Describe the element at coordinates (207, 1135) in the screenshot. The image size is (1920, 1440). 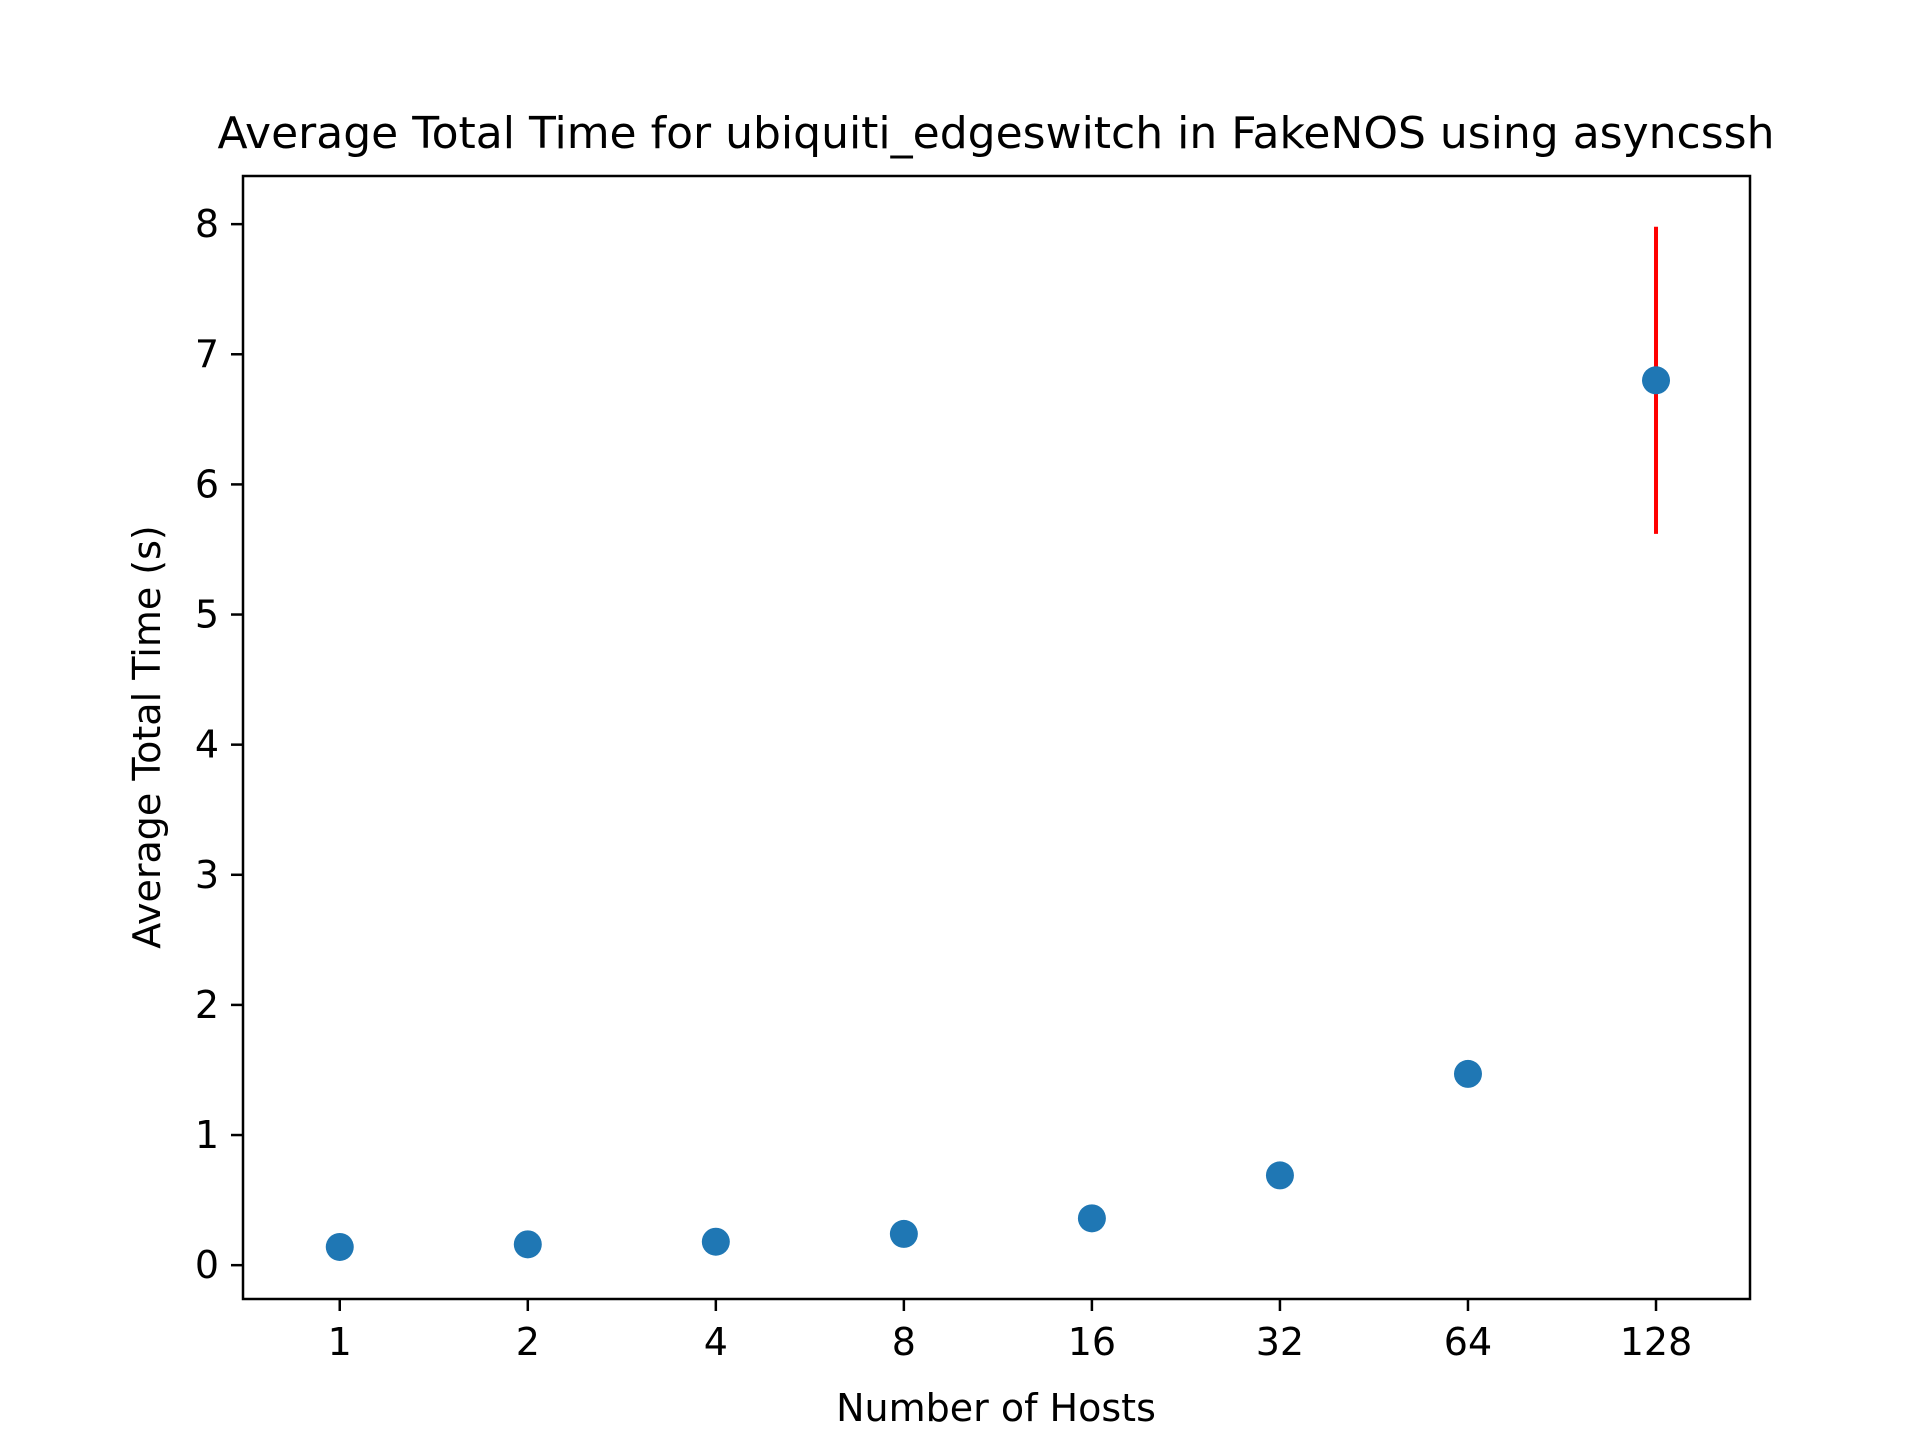
I see `y-tick-label: 1` at that location.